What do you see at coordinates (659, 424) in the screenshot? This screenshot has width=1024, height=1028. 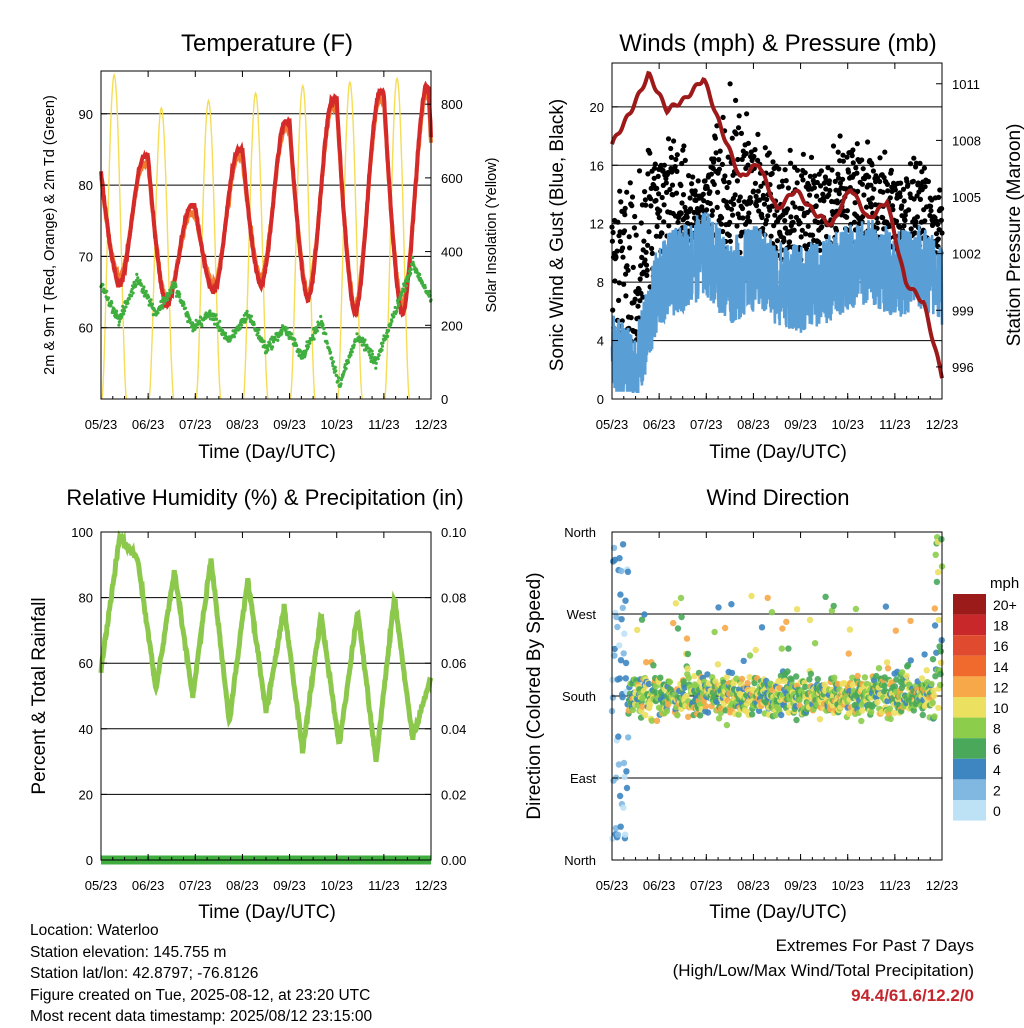 I see `winds-x-tick-label: 06/23` at bounding box center [659, 424].